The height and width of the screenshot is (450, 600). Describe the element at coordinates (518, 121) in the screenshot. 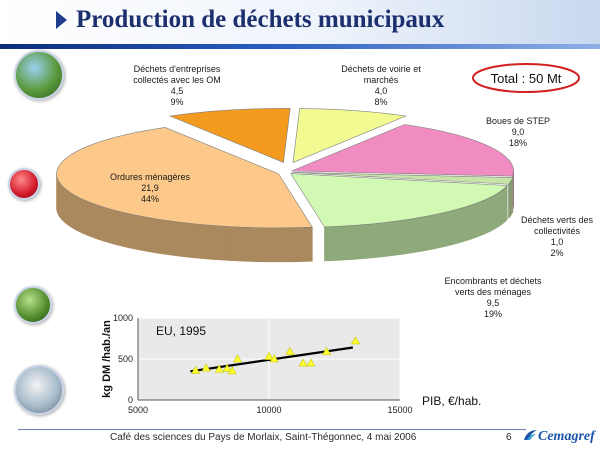

I see `pie-slice-label: Boues de STEP` at that location.